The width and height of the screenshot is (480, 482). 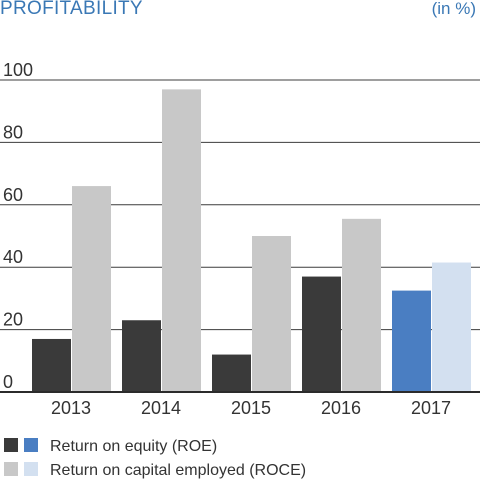 What do you see at coordinates (181, 241) in the screenshot?
I see `bar-roce-2014` at bounding box center [181, 241].